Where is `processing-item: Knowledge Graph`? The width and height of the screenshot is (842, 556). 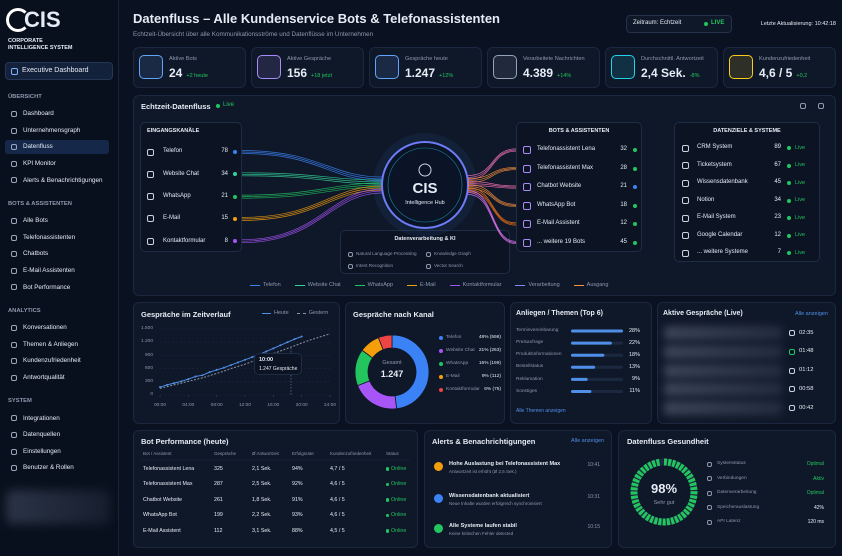 processing-item: Knowledge Graph is located at coordinates (452, 254).